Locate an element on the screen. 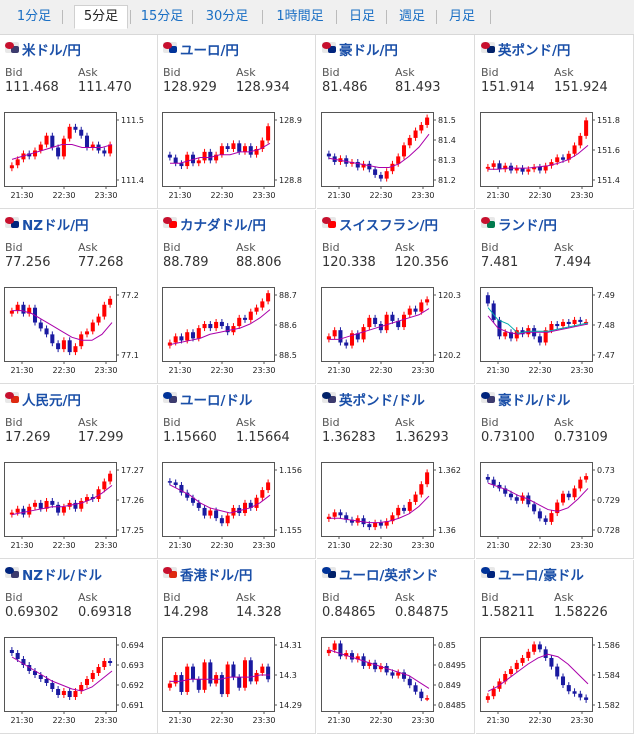  pair-name-link: 豪ドル/ドル is located at coordinates (534, 401).